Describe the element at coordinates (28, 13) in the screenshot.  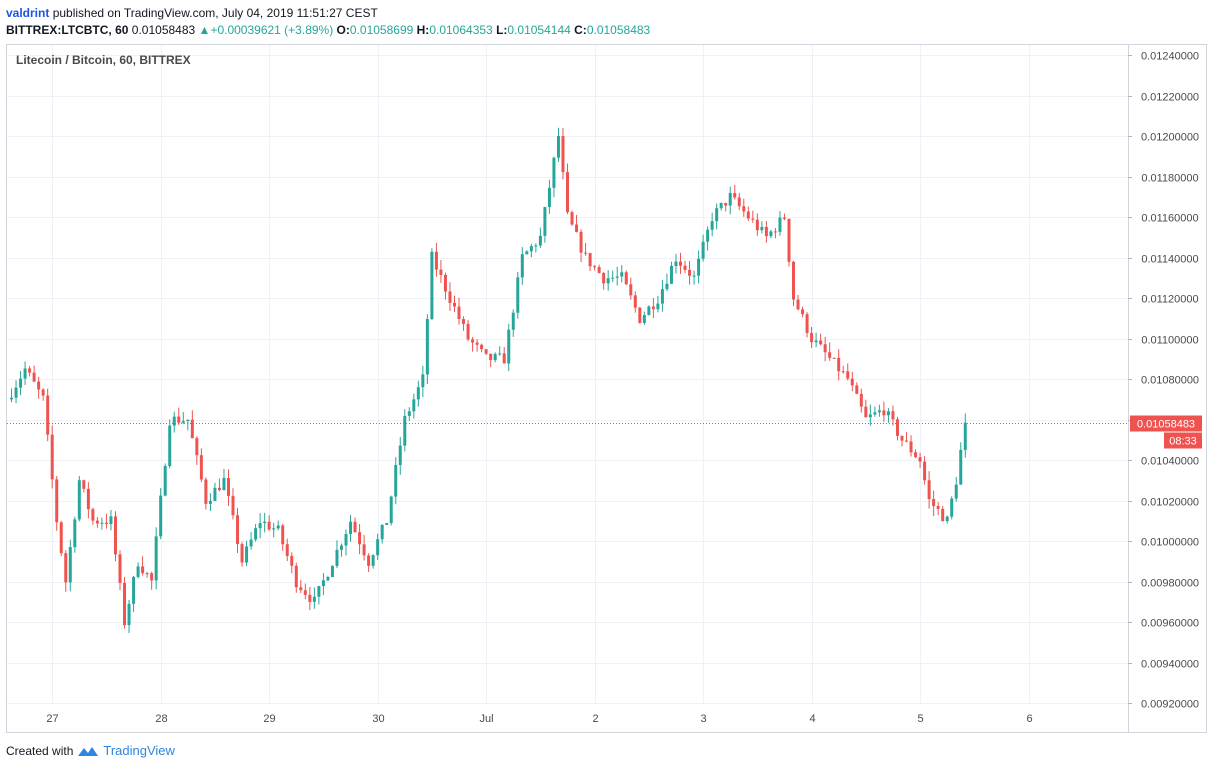
I see `author-name: valdrint` at that location.